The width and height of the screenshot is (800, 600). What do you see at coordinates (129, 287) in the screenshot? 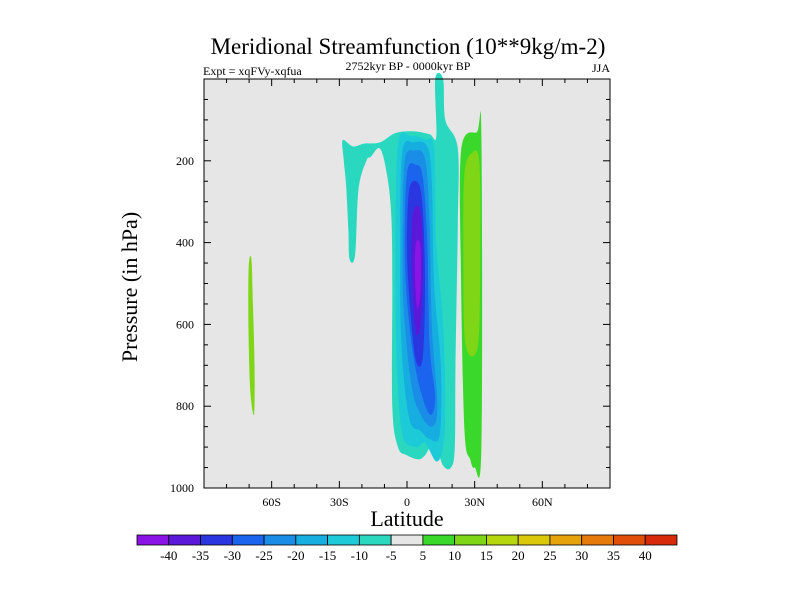
I see `y-axis-label: Pressure (in hPa)` at bounding box center [129, 287].